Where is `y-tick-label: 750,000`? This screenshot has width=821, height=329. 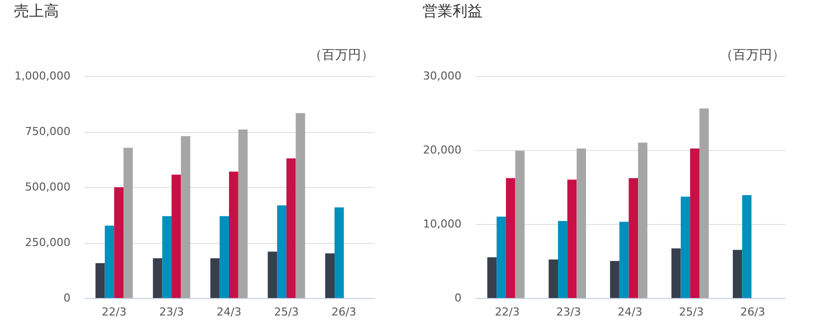 y-tick-label: 750,000 is located at coordinates (47, 131).